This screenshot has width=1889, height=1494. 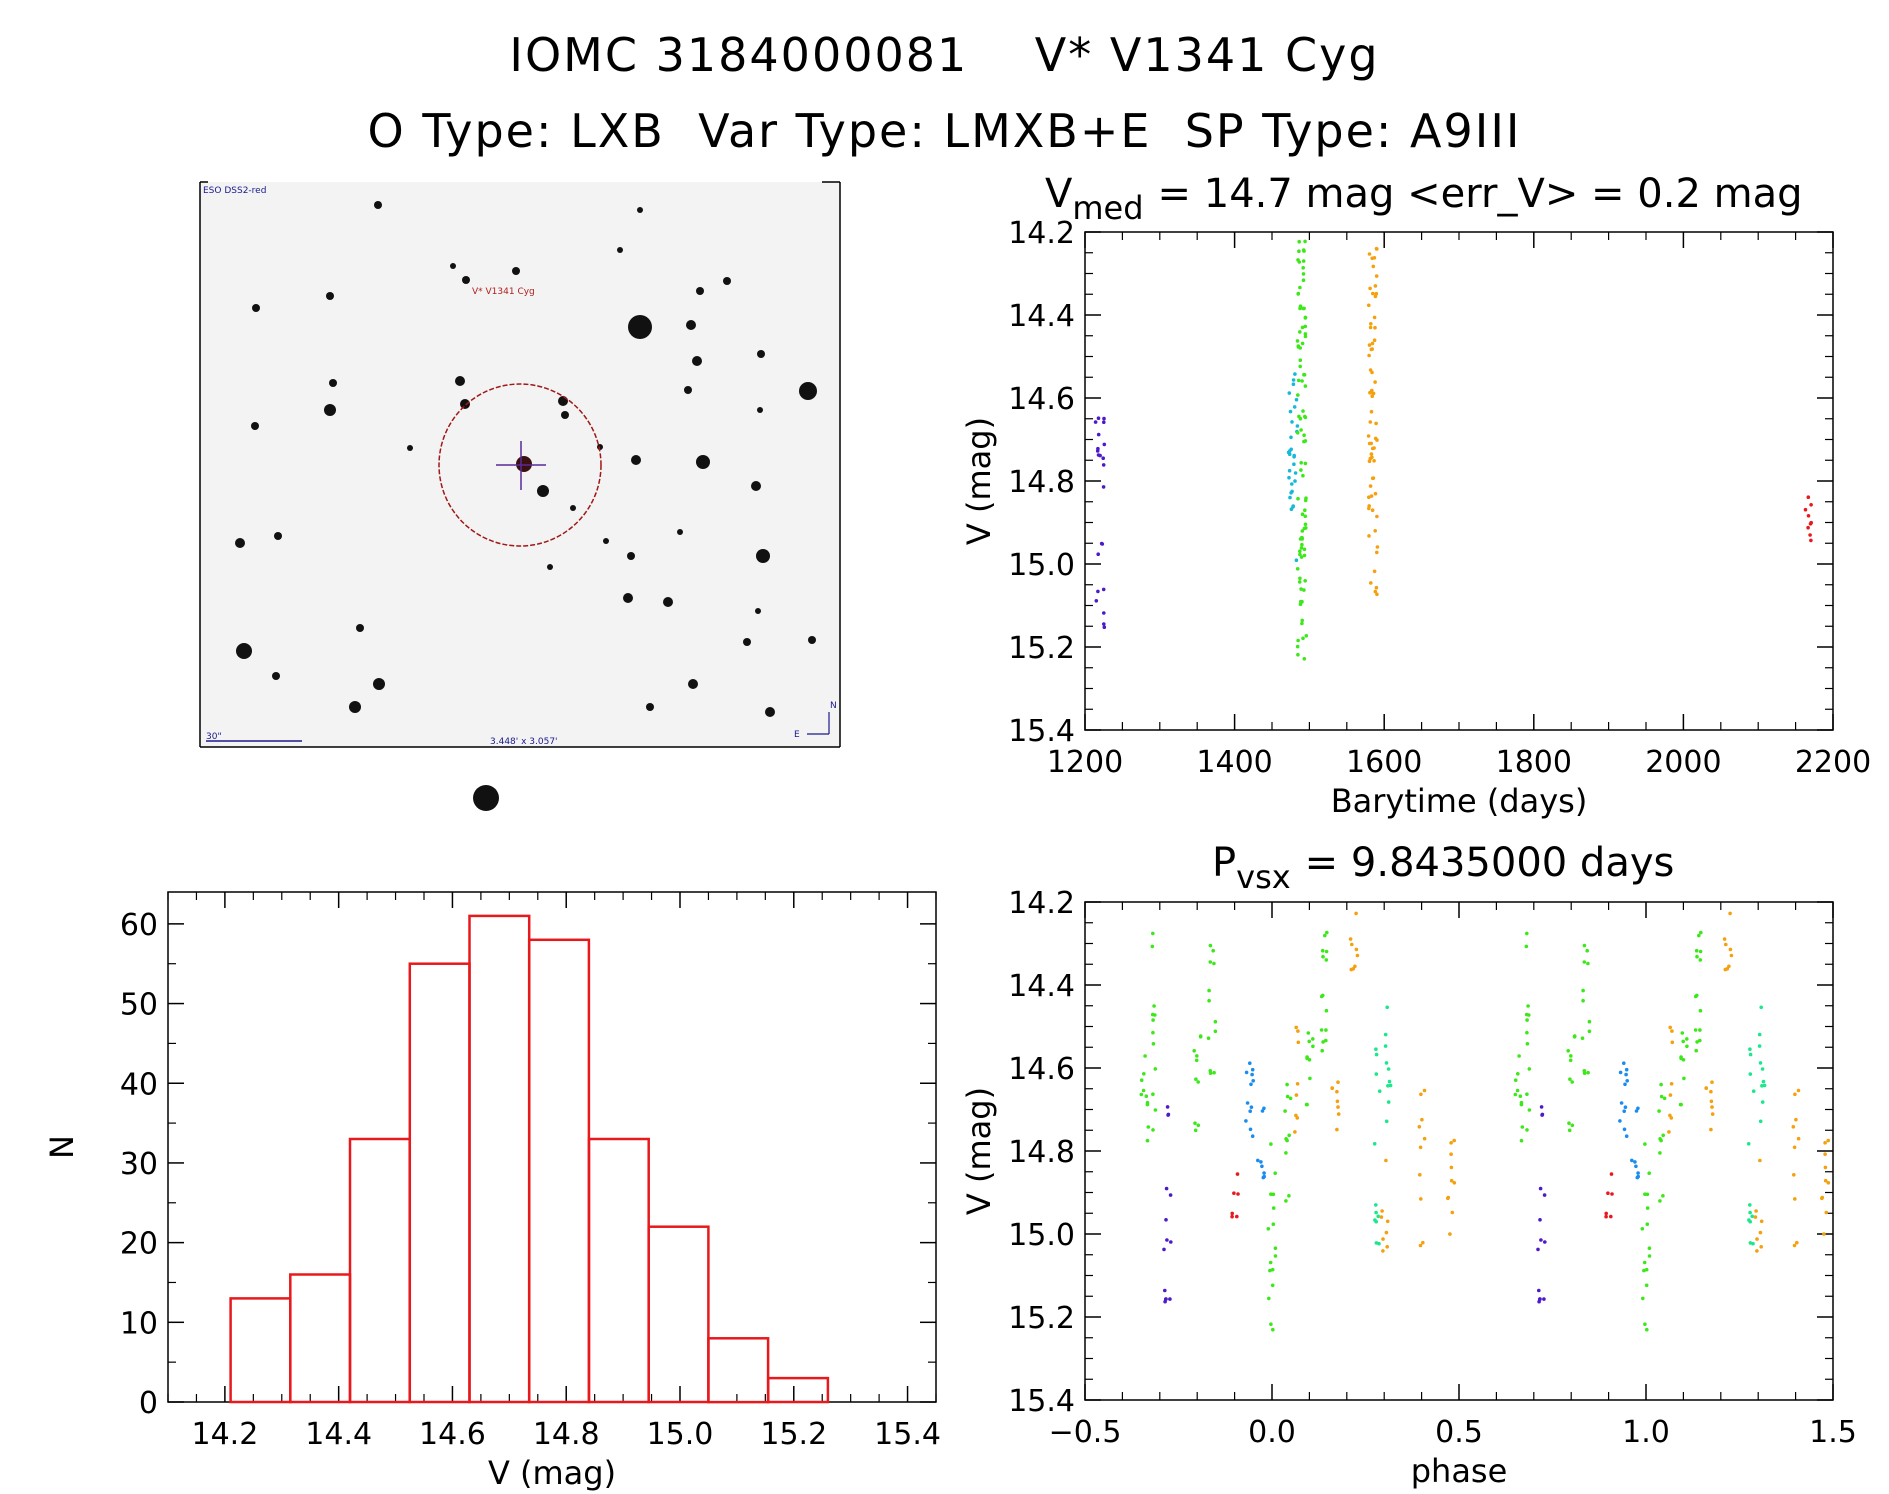 What do you see at coordinates (1041, 986) in the screenshot?
I see `phased-y-tick-label: 14.4` at bounding box center [1041, 986].